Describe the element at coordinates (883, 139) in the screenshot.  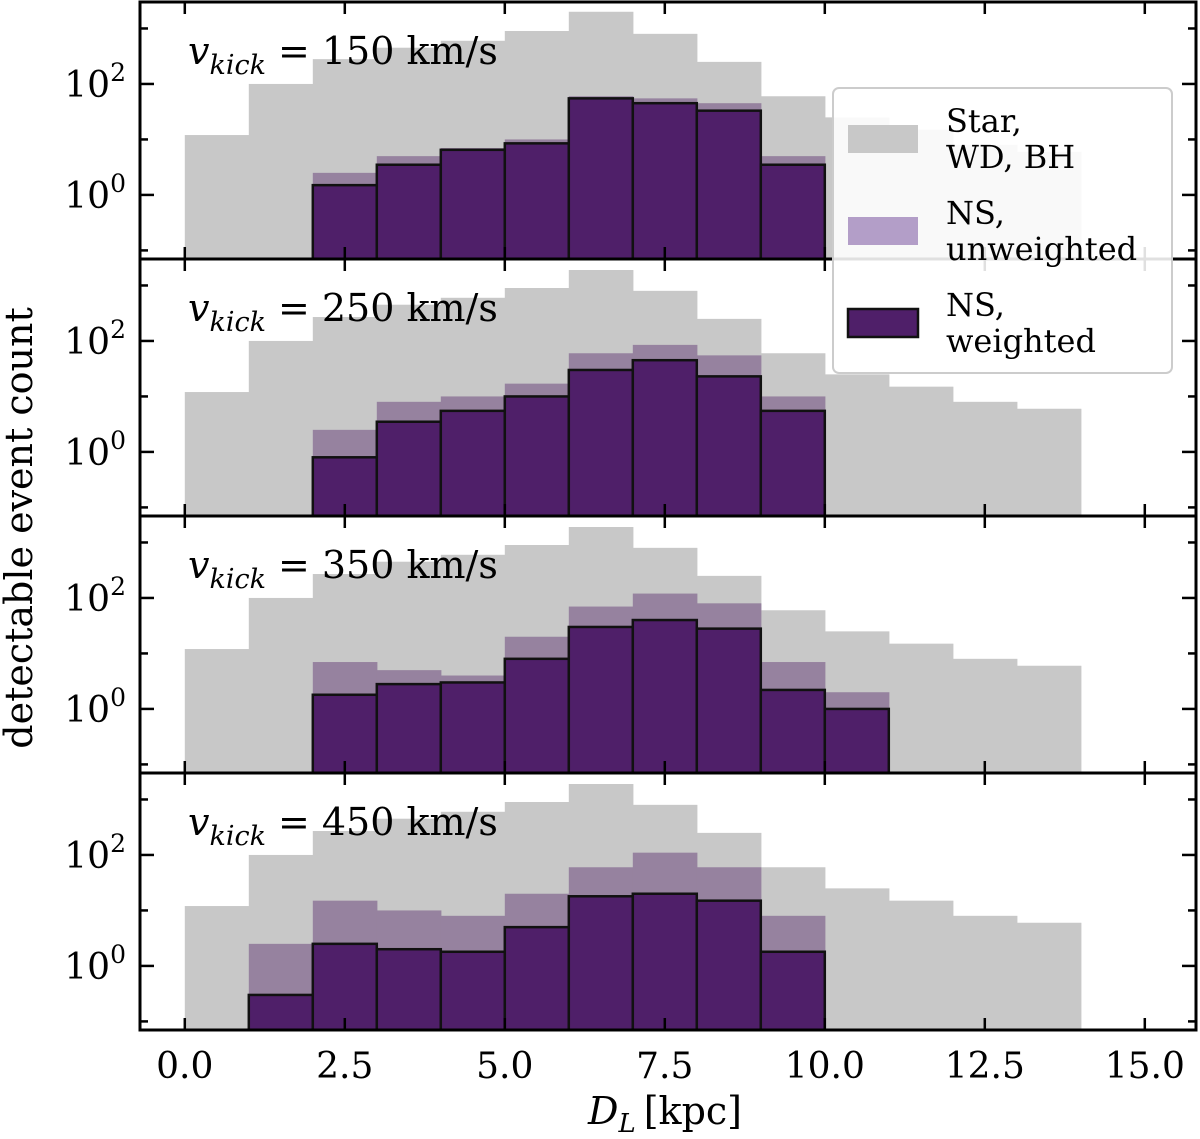
I see `legend-swatch-star` at that location.